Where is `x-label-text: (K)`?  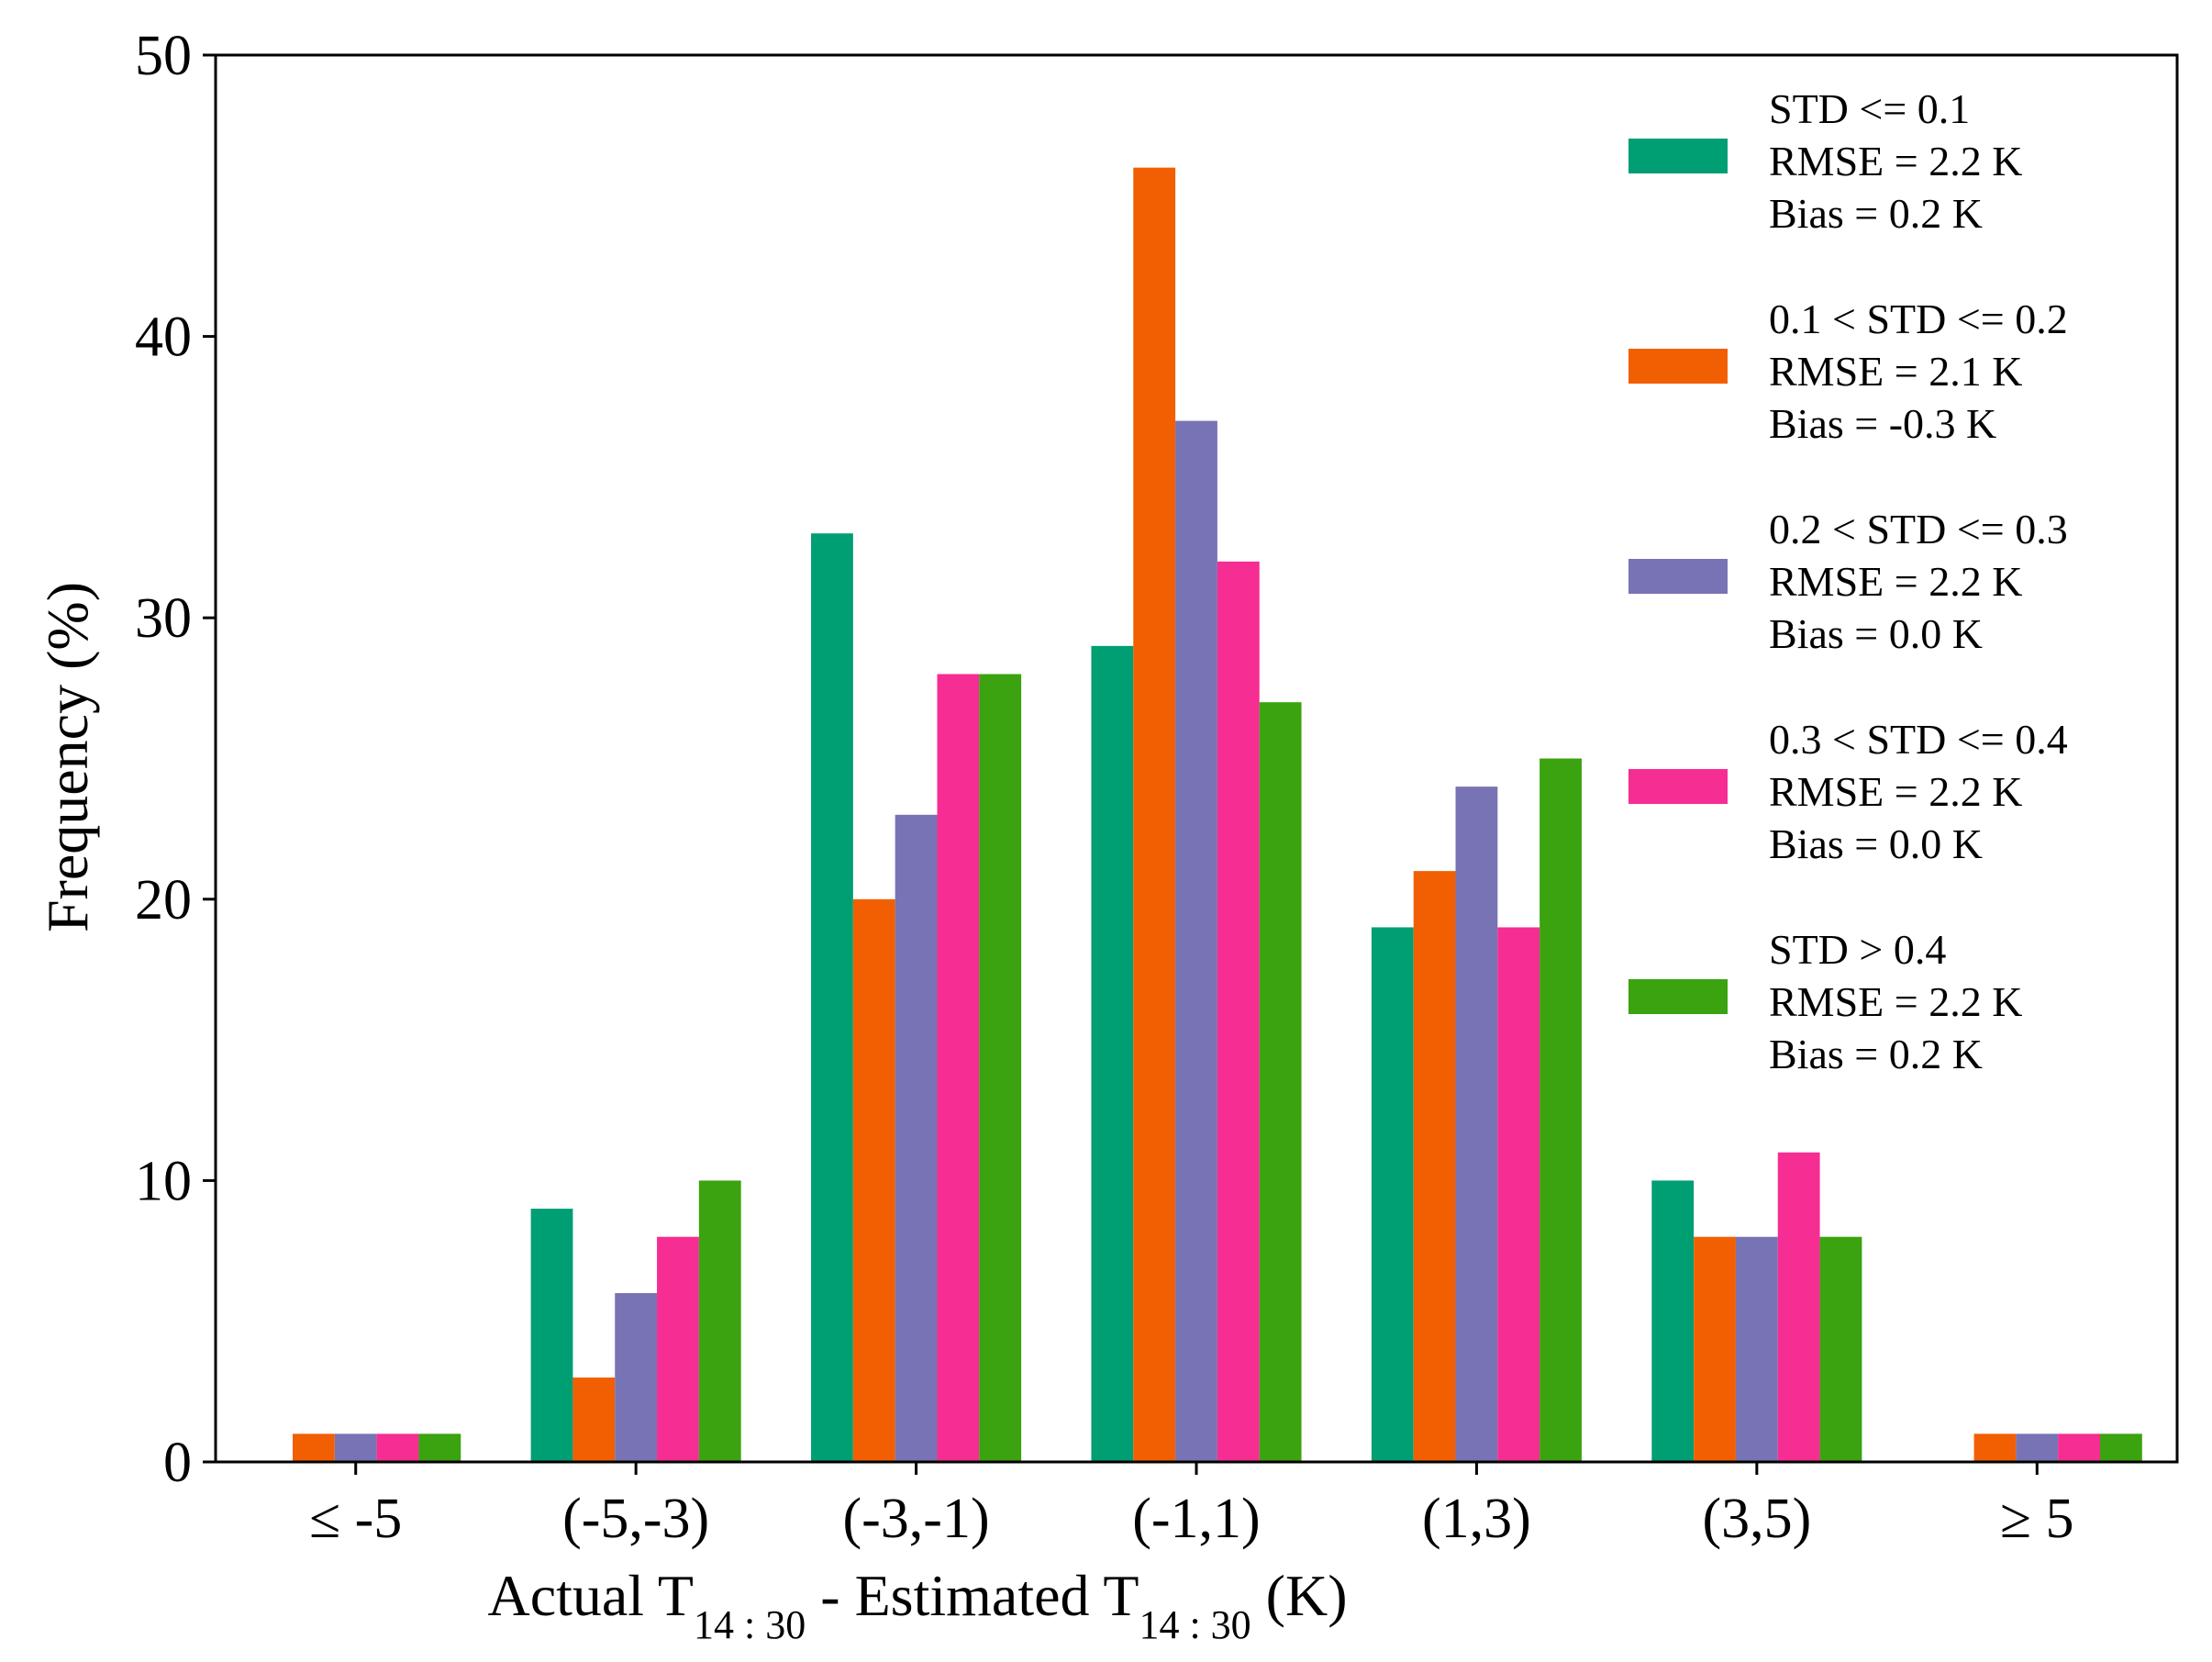
x-label-text: (K) is located at coordinates (1299, 1595).